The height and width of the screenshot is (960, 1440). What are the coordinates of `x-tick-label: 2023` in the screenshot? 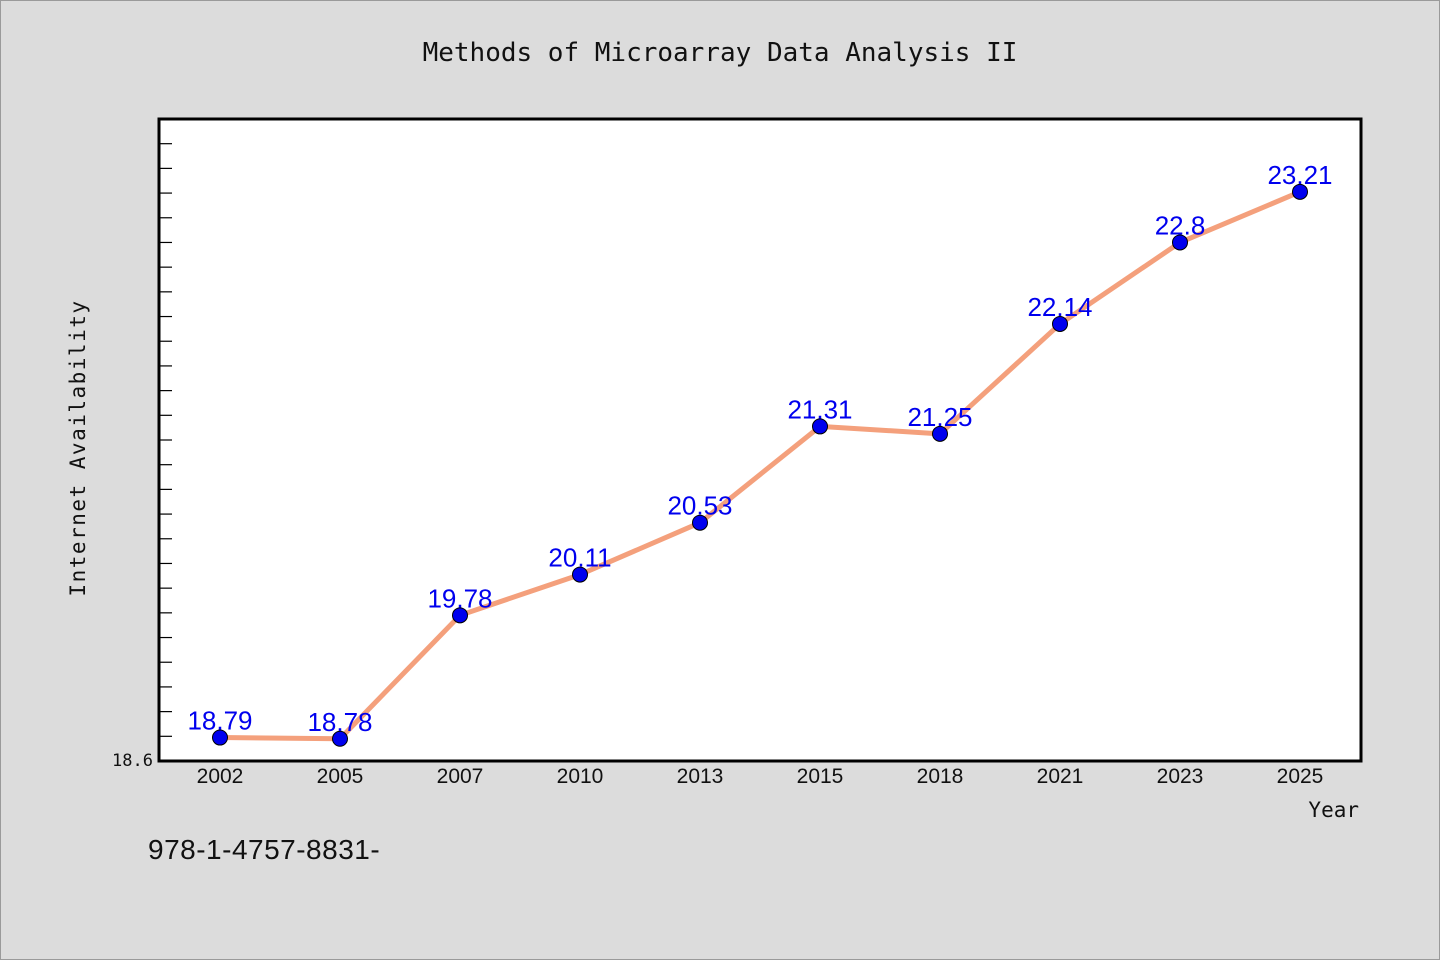 It's located at (1180, 776).